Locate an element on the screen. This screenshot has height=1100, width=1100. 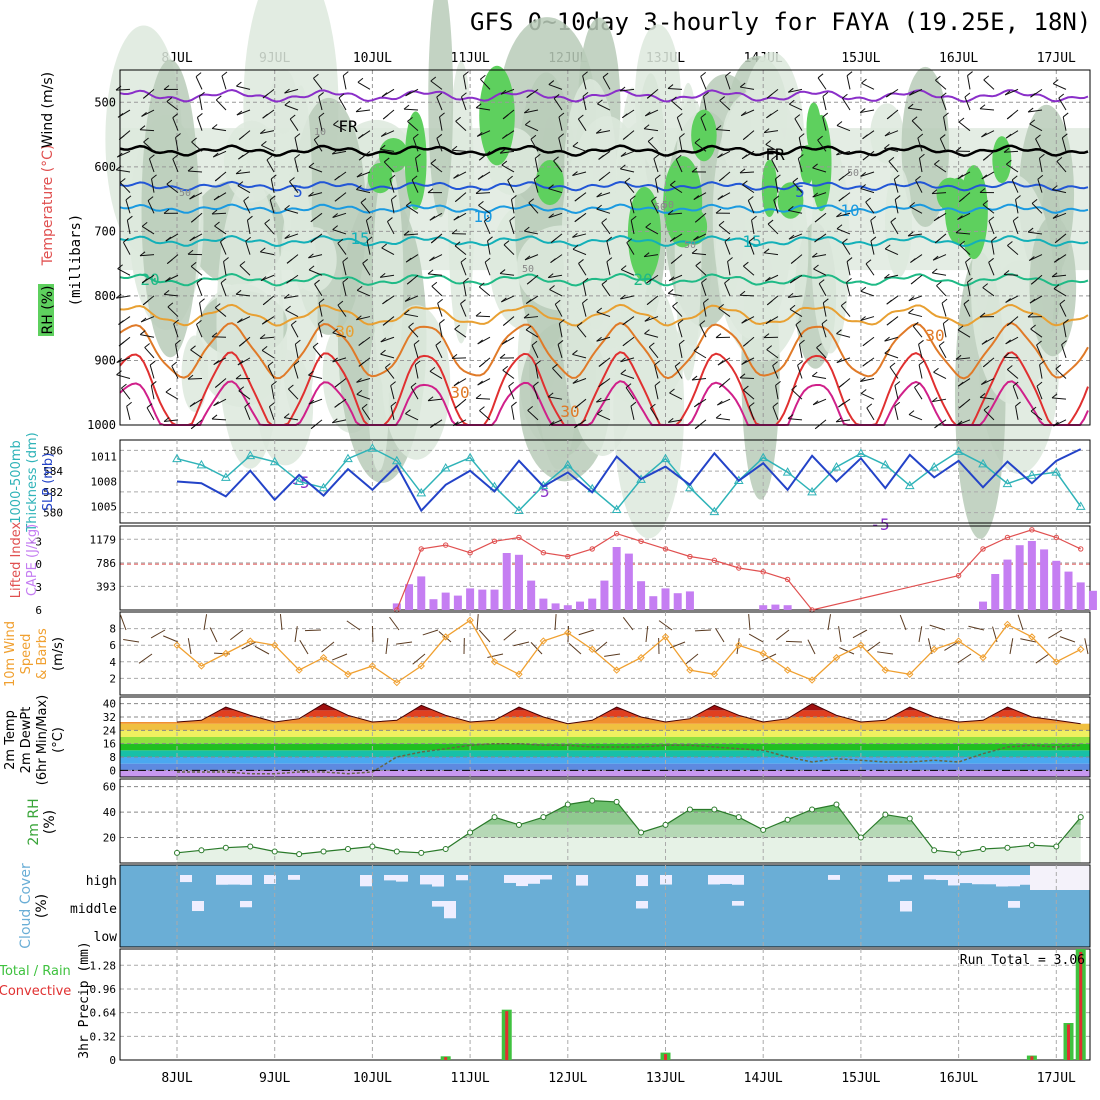
pressure-tick: 800 is located at coordinates (105, 296).